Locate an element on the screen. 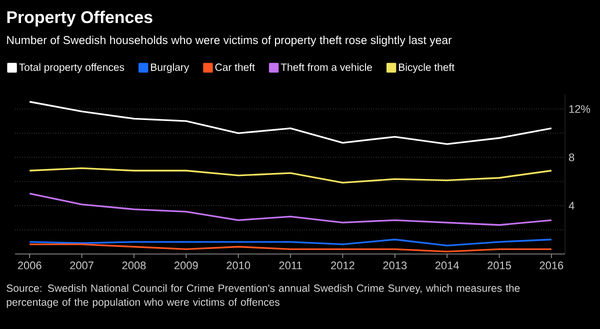 This screenshot has height=329, width=600. x-tick-label: 2007 is located at coordinates (82, 266).